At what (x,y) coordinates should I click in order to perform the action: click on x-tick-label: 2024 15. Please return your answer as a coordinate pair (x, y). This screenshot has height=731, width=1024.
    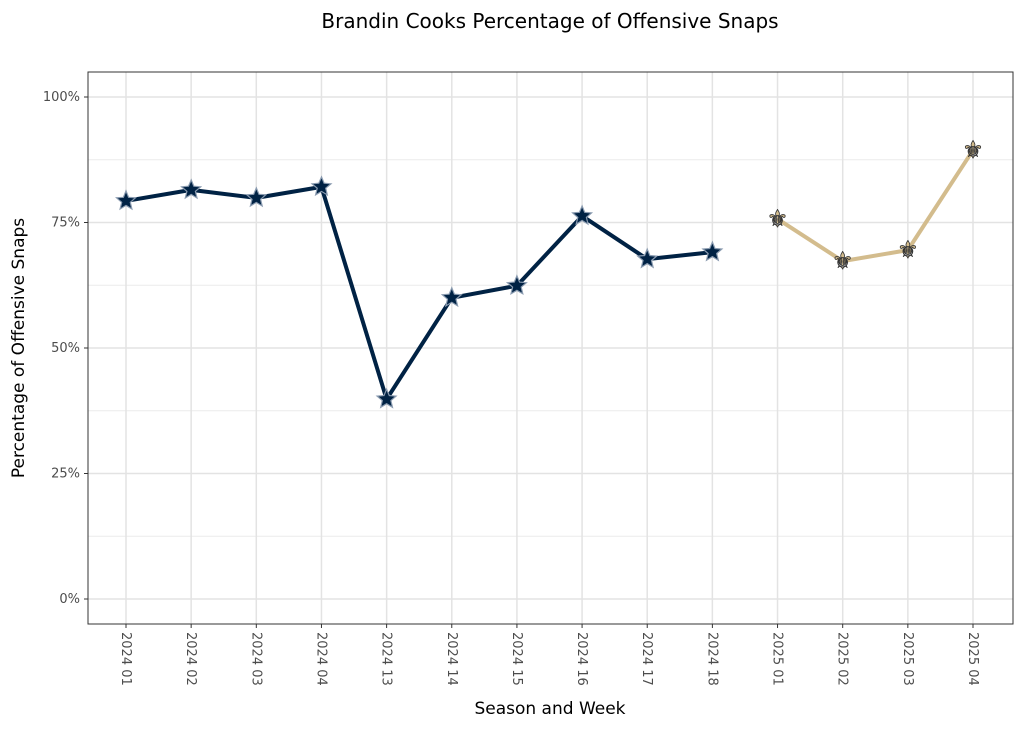
    Looking at the image, I should click on (516, 659).